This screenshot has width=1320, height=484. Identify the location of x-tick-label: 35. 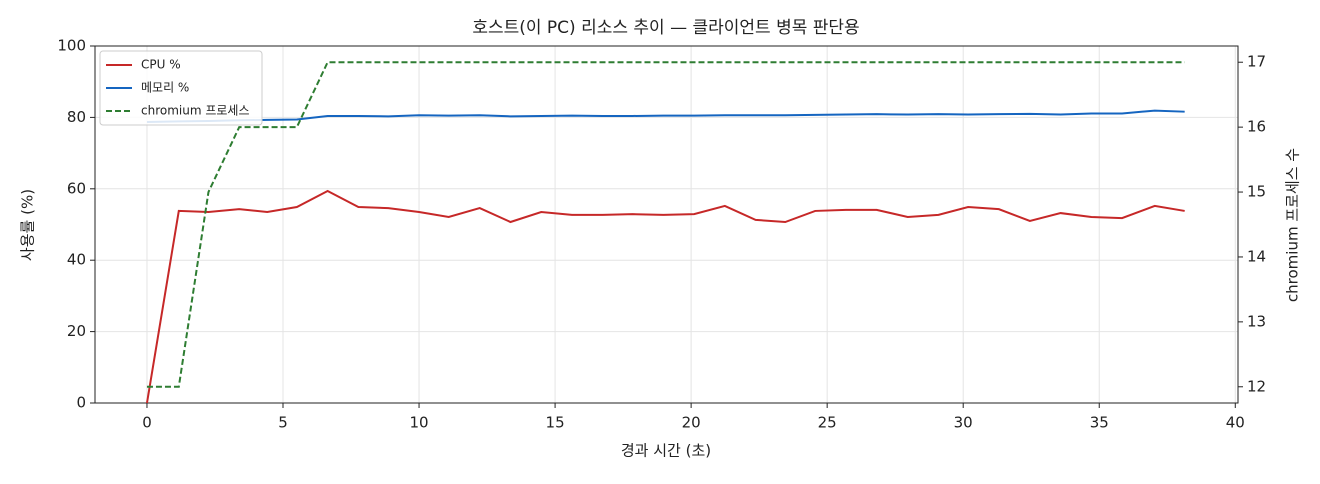
(1099, 423).